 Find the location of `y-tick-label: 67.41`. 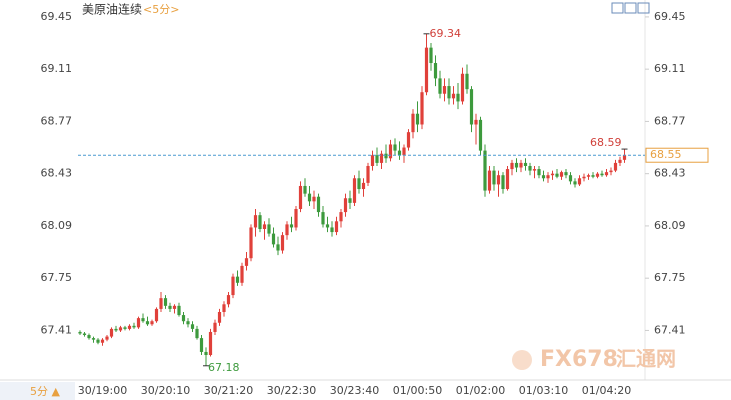

y-tick-label: 67.41 is located at coordinates (57, 329).